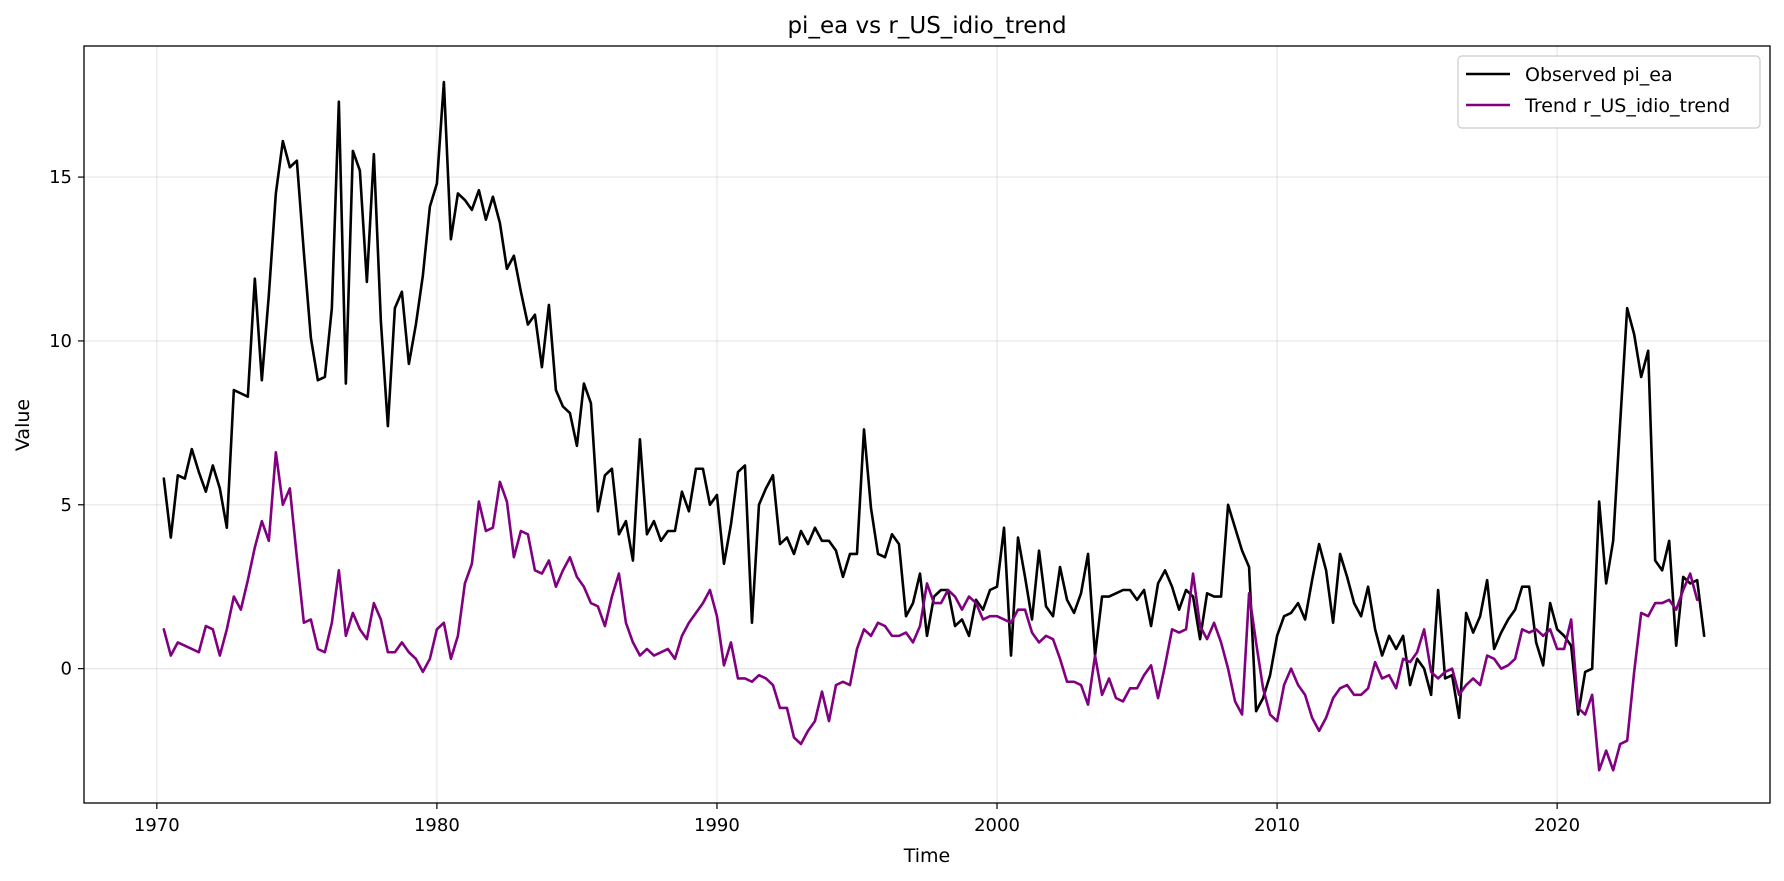  Describe the element at coordinates (1627, 106) in the screenshot. I see `legend-label-trend: Trend r_US_idio_trend` at that location.